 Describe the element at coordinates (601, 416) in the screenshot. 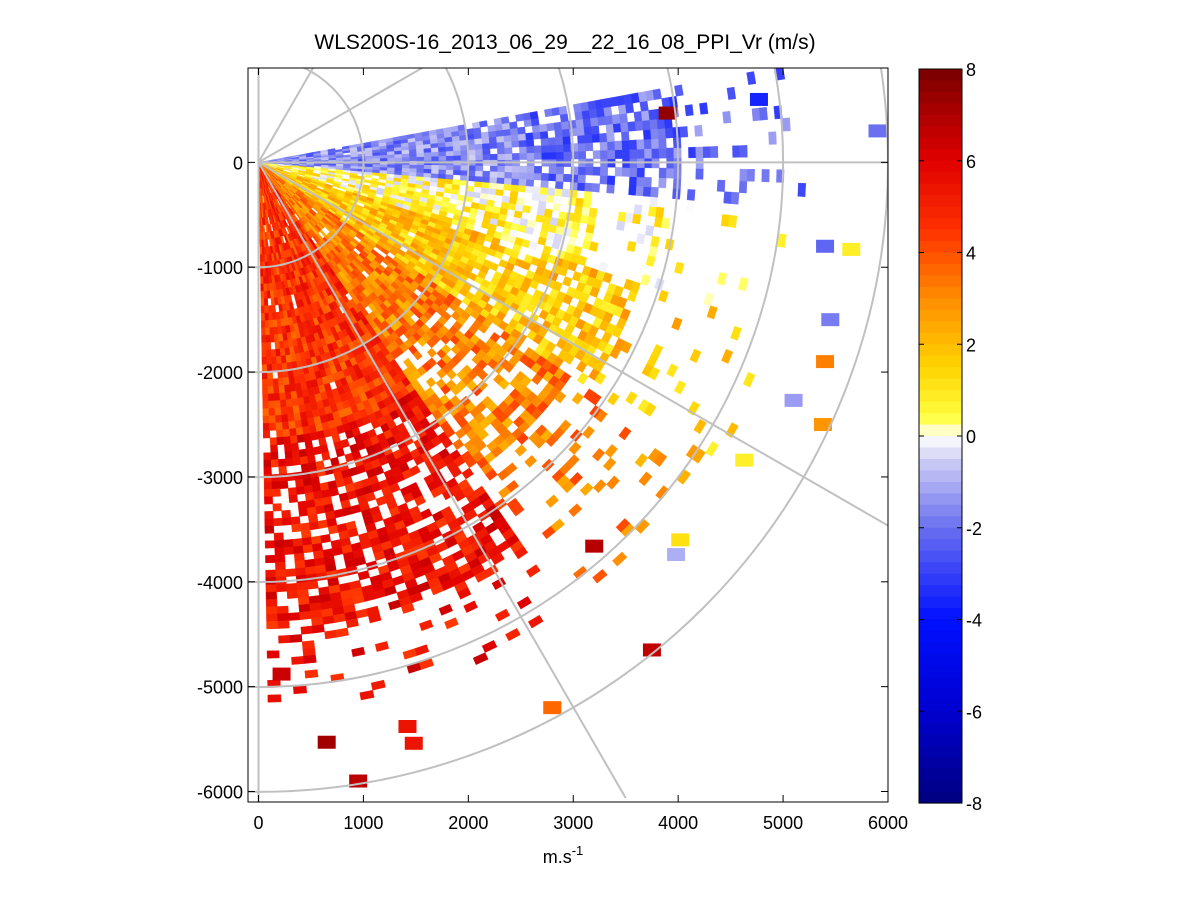

I see `velocity-cell-2041` at that location.